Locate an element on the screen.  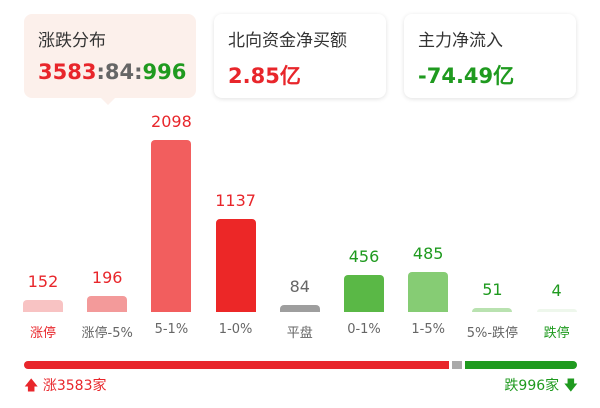
down-summary-text: 跌996家 is located at coordinates (532, 386).